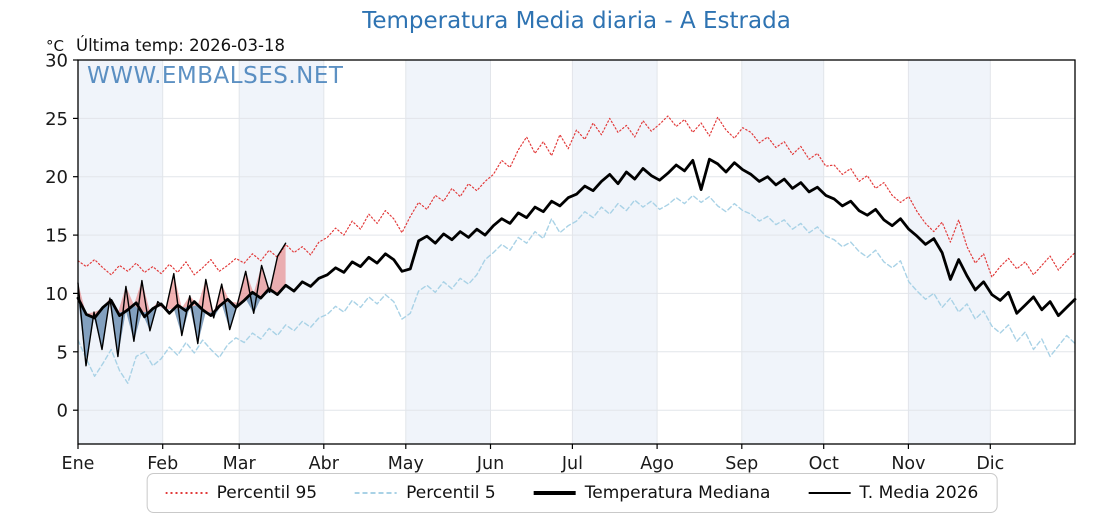 This screenshot has height=513, width=1120. What do you see at coordinates (490, 464) in the screenshot?
I see `x-tick-label: Jun` at bounding box center [490, 464].